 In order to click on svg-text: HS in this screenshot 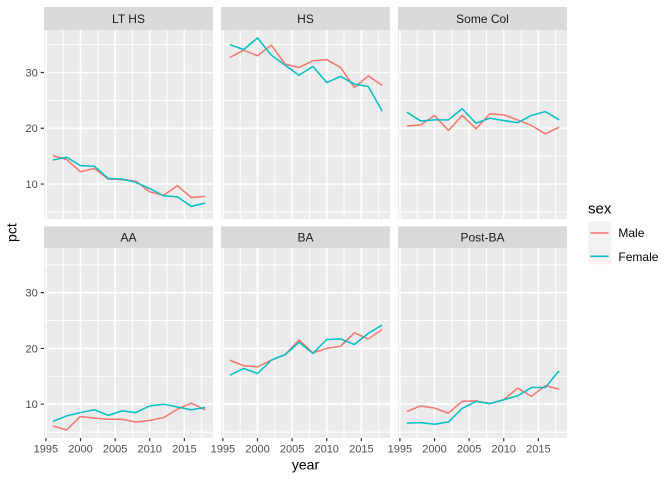, I will do `click(305, 19)`.